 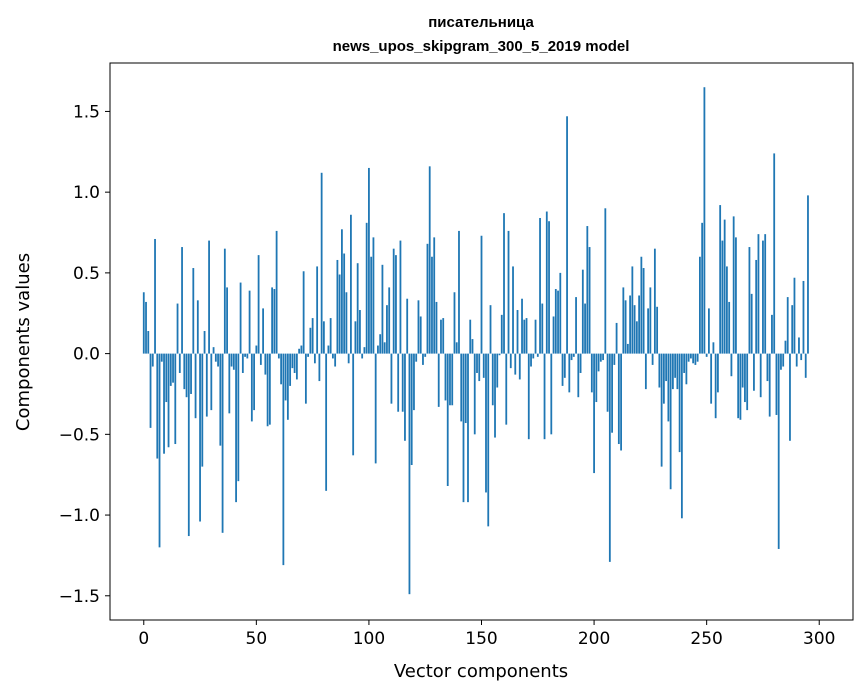 I want to click on y-axis-label: Components values, so click(x=23, y=342).